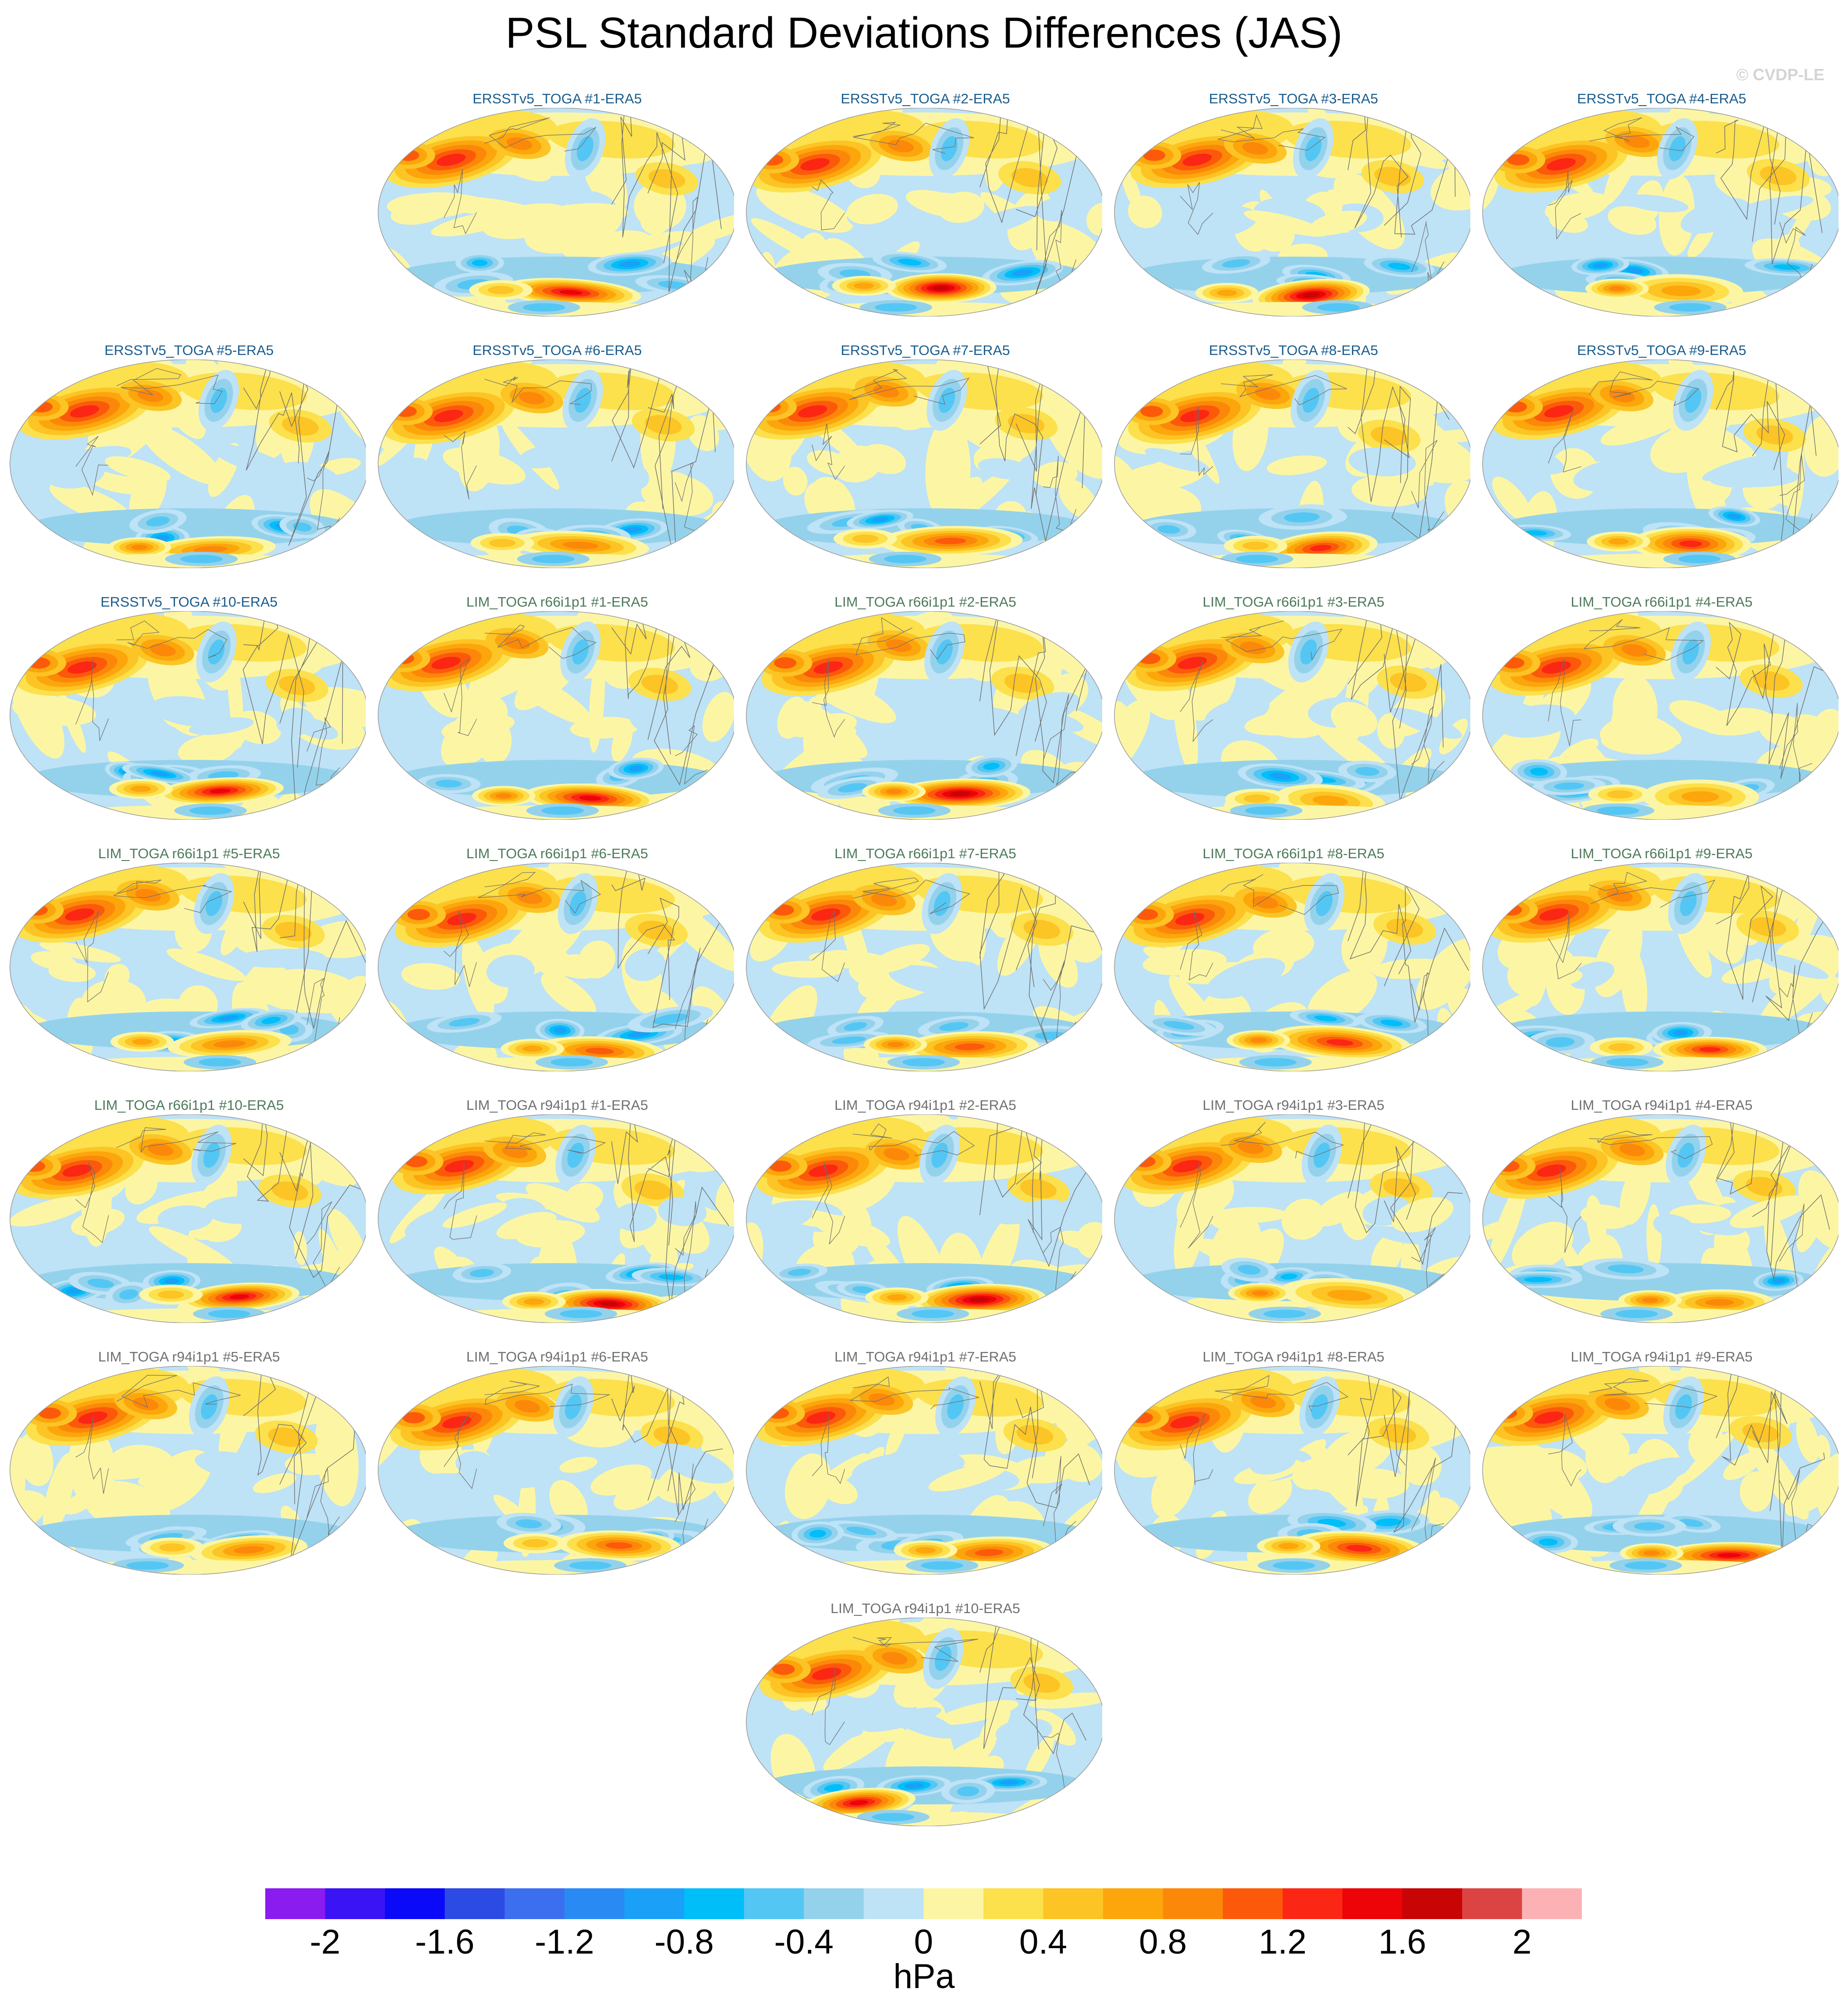  Describe the element at coordinates (925, 853) in the screenshot. I see `map-panel-title: LIM_TOGA r66i1p1 #7-ERA5` at that location.